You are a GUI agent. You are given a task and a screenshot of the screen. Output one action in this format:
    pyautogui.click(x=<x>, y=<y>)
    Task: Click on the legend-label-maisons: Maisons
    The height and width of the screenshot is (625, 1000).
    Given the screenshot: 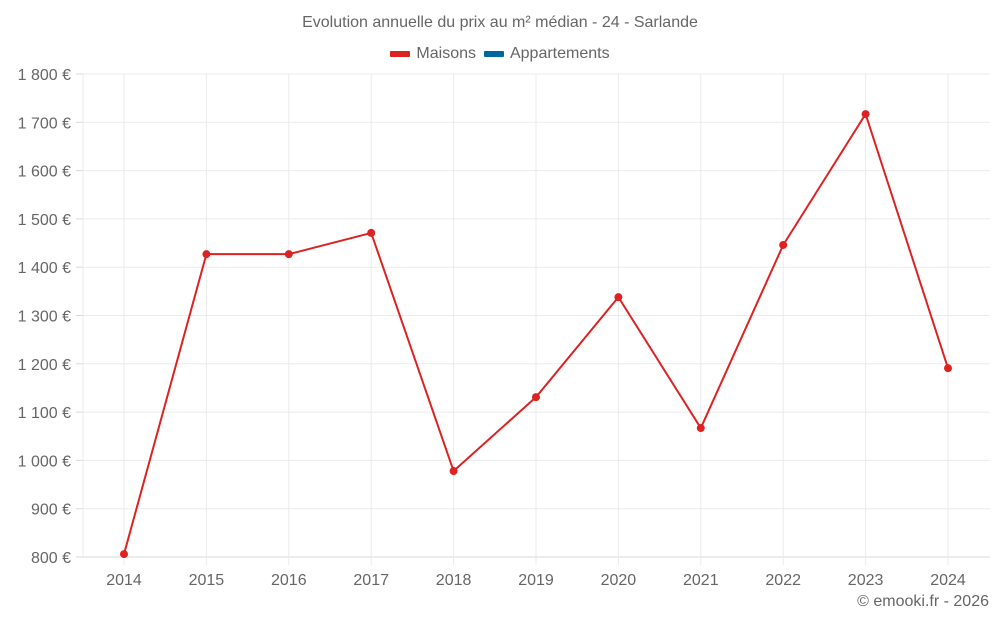 What is the action you would take?
    pyautogui.click(x=446, y=53)
    